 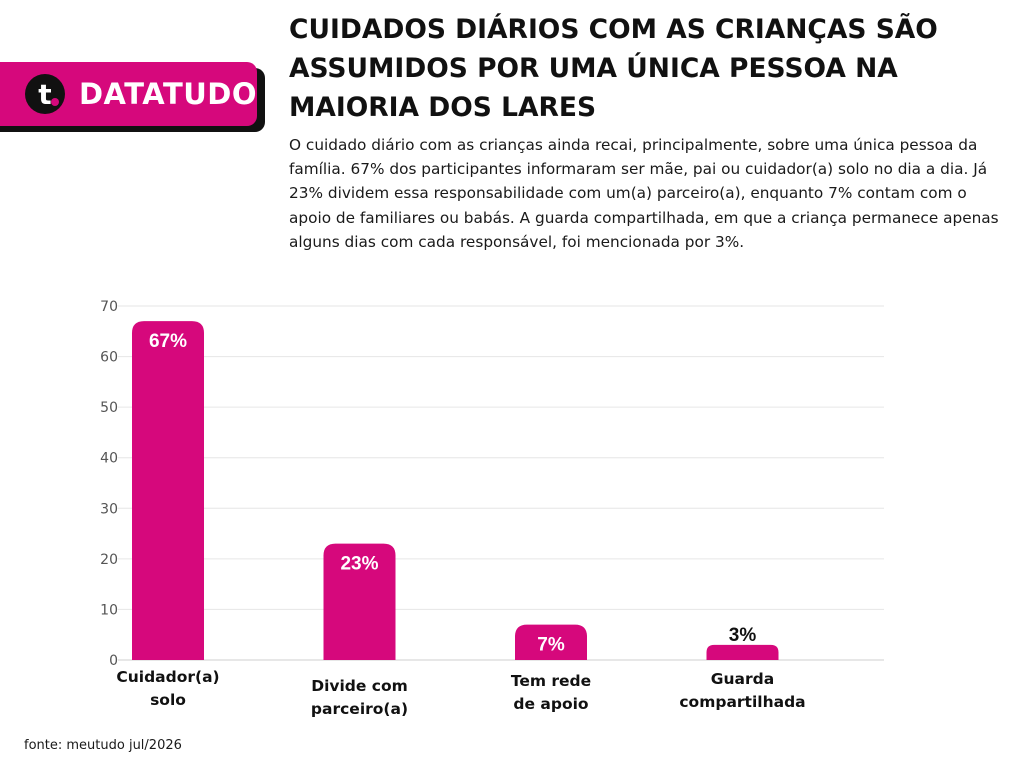 I want to click on y-tick-label: 0, so click(x=113, y=661).